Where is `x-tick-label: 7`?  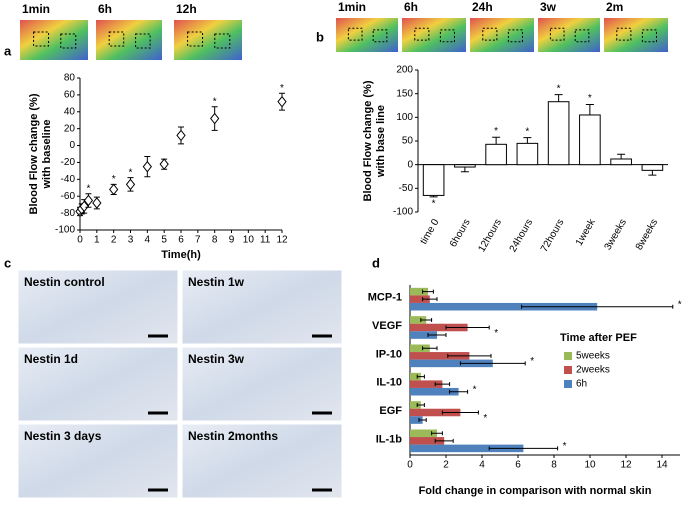
x-tick-label: 7 is located at coordinates (198, 240).